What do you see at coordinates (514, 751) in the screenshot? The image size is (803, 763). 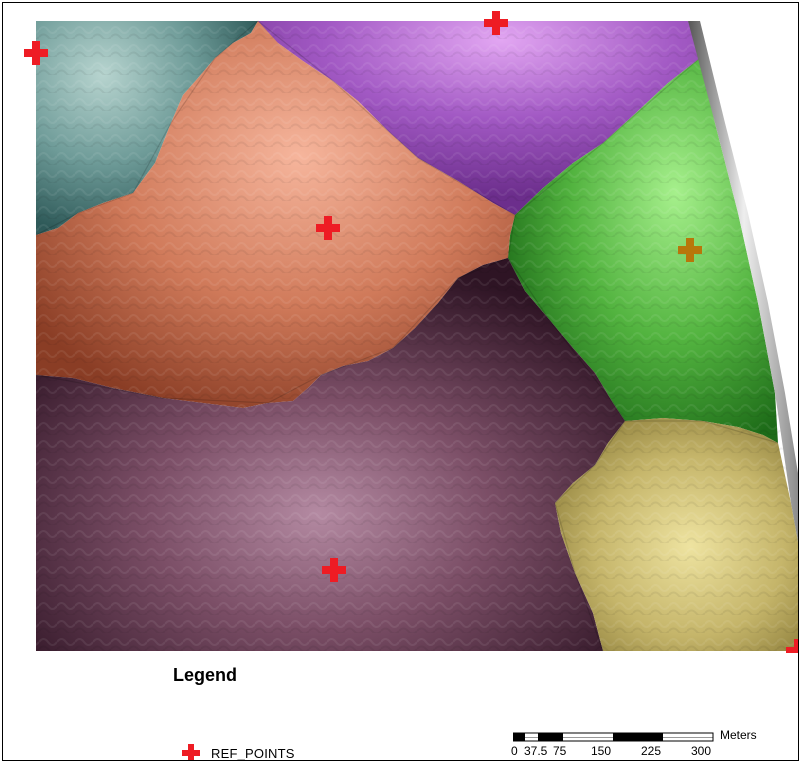 I see `scale-tick-label: 0` at bounding box center [514, 751].